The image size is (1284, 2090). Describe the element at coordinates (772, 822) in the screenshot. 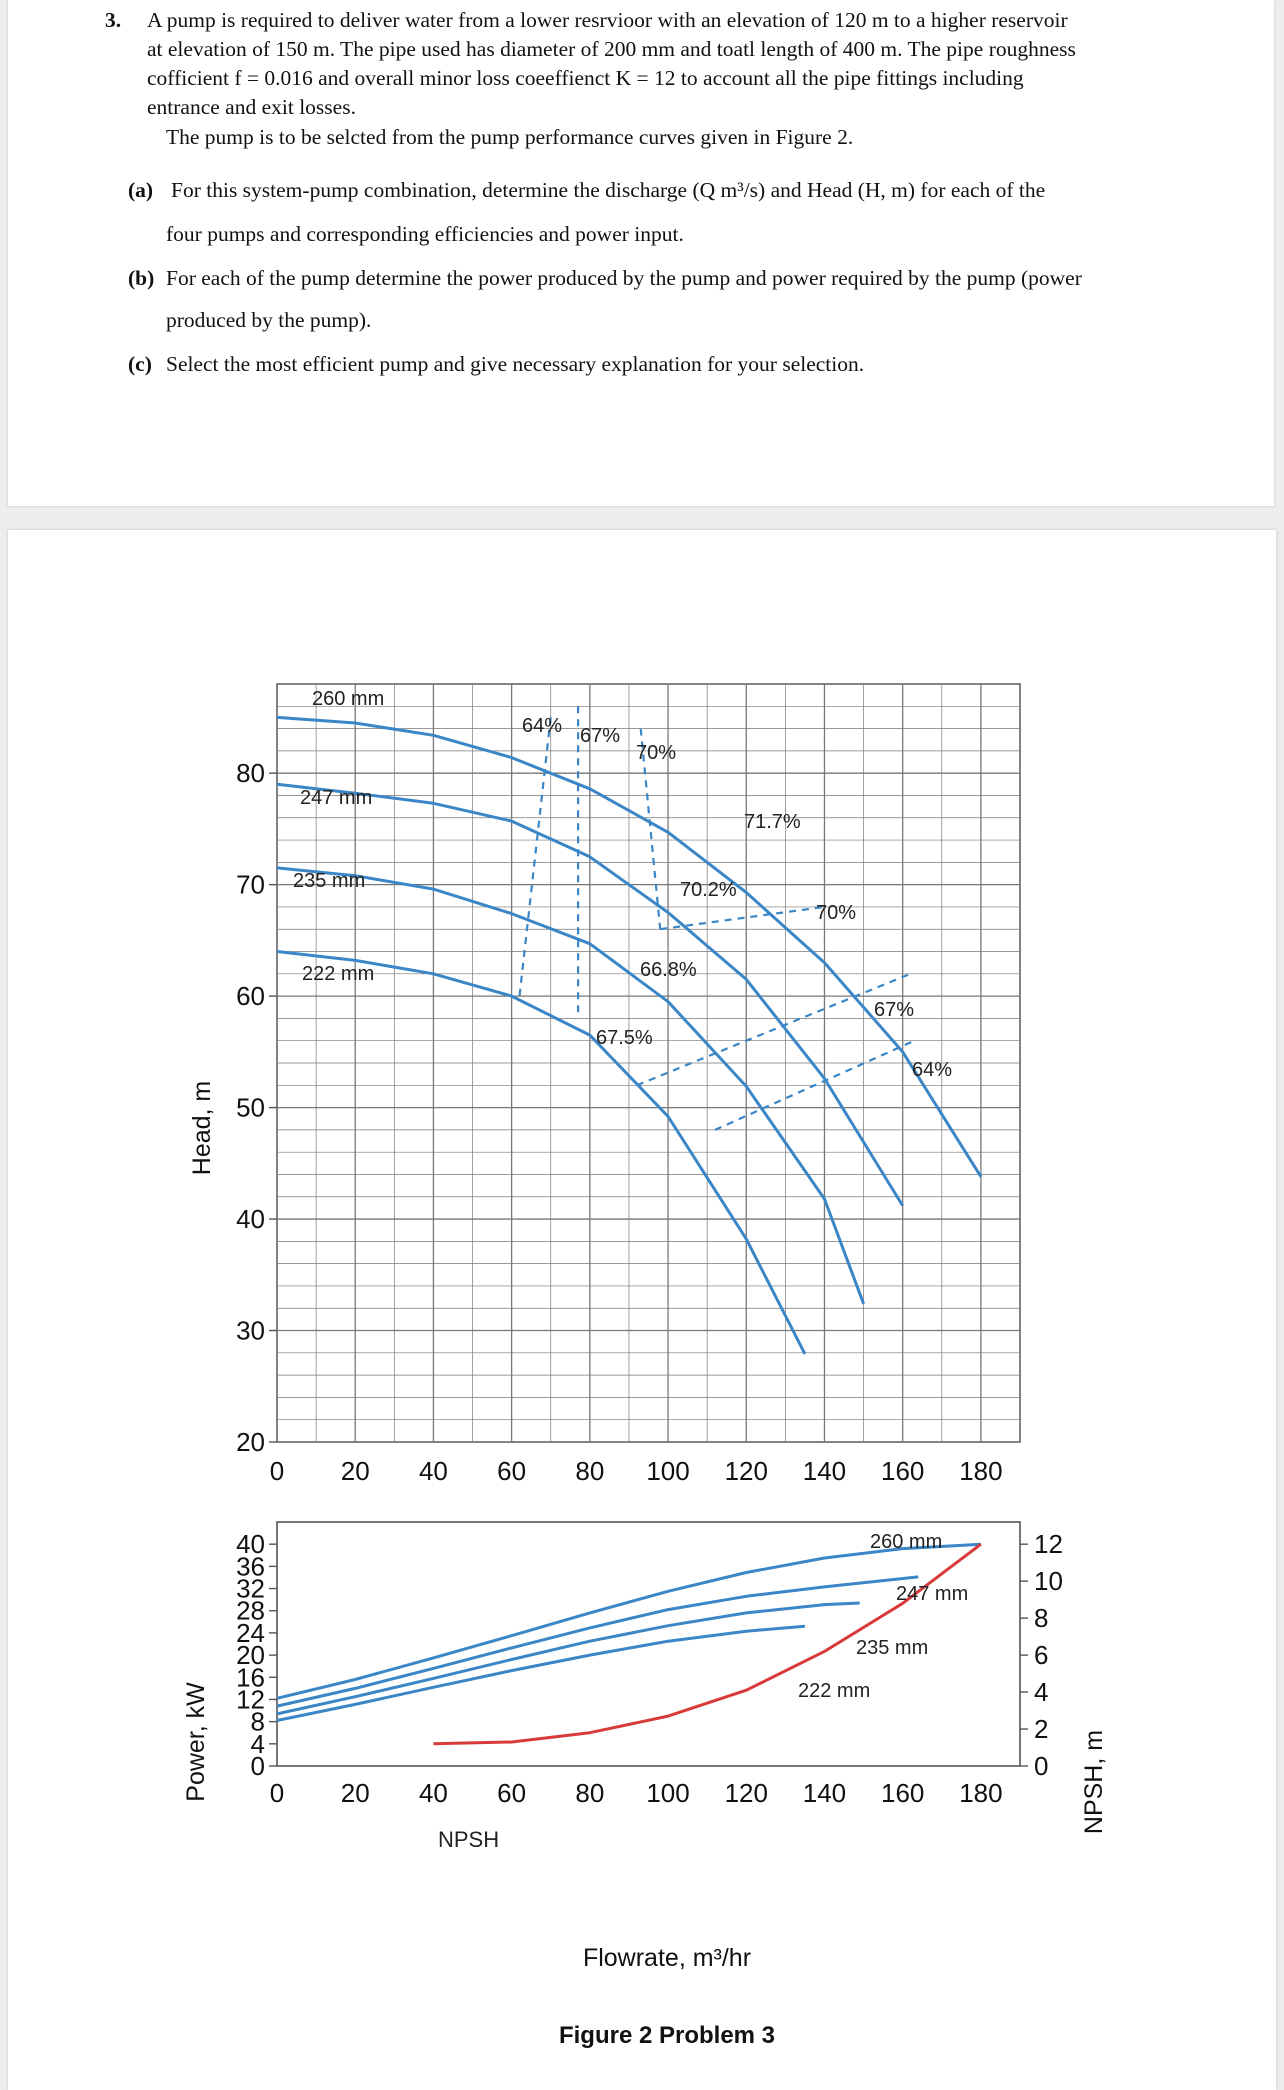

I see `eff-label: 71.7%` at that location.